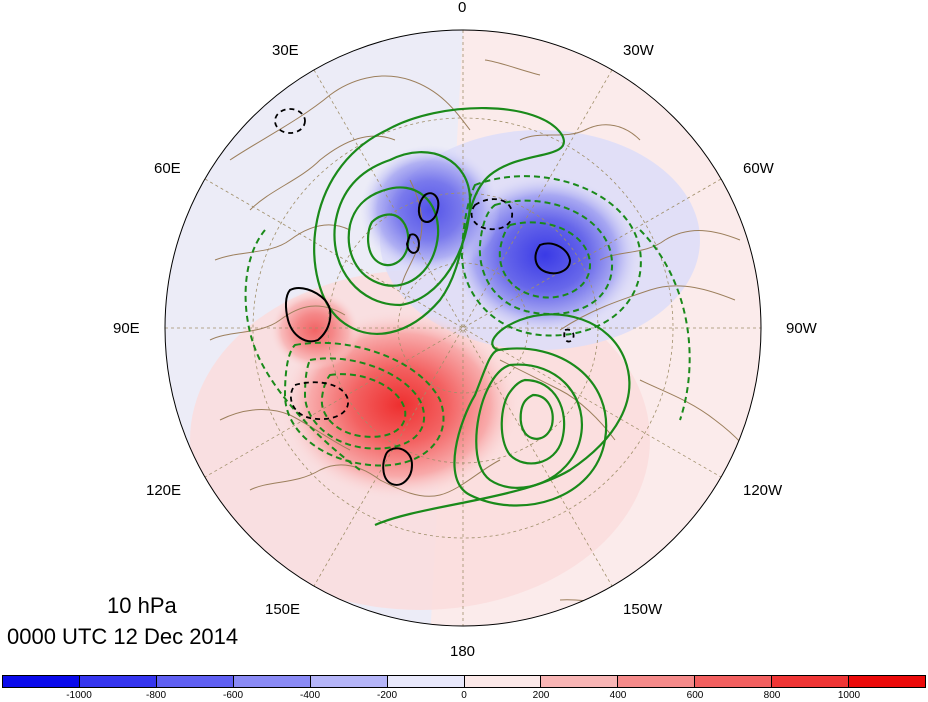 The width and height of the screenshot is (928, 702). I want to click on positive-anomaly-north, so click(315, 330).